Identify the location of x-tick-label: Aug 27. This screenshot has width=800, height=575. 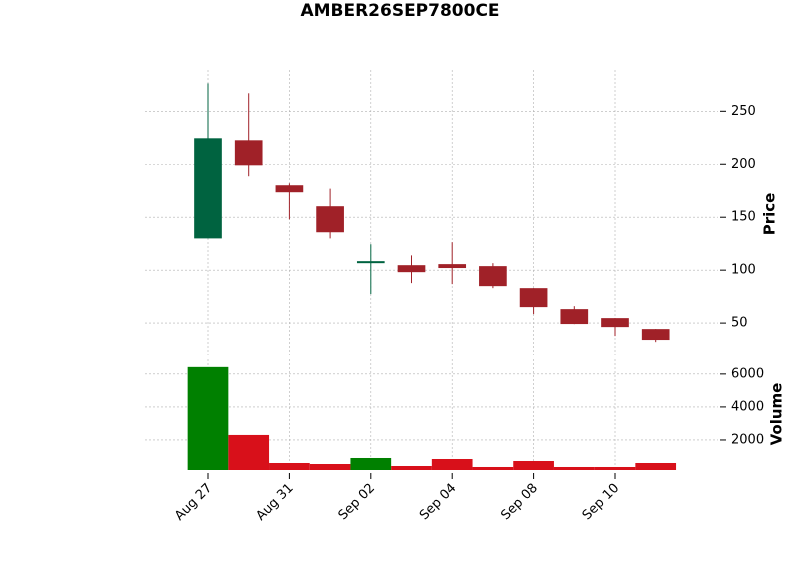
(193, 502).